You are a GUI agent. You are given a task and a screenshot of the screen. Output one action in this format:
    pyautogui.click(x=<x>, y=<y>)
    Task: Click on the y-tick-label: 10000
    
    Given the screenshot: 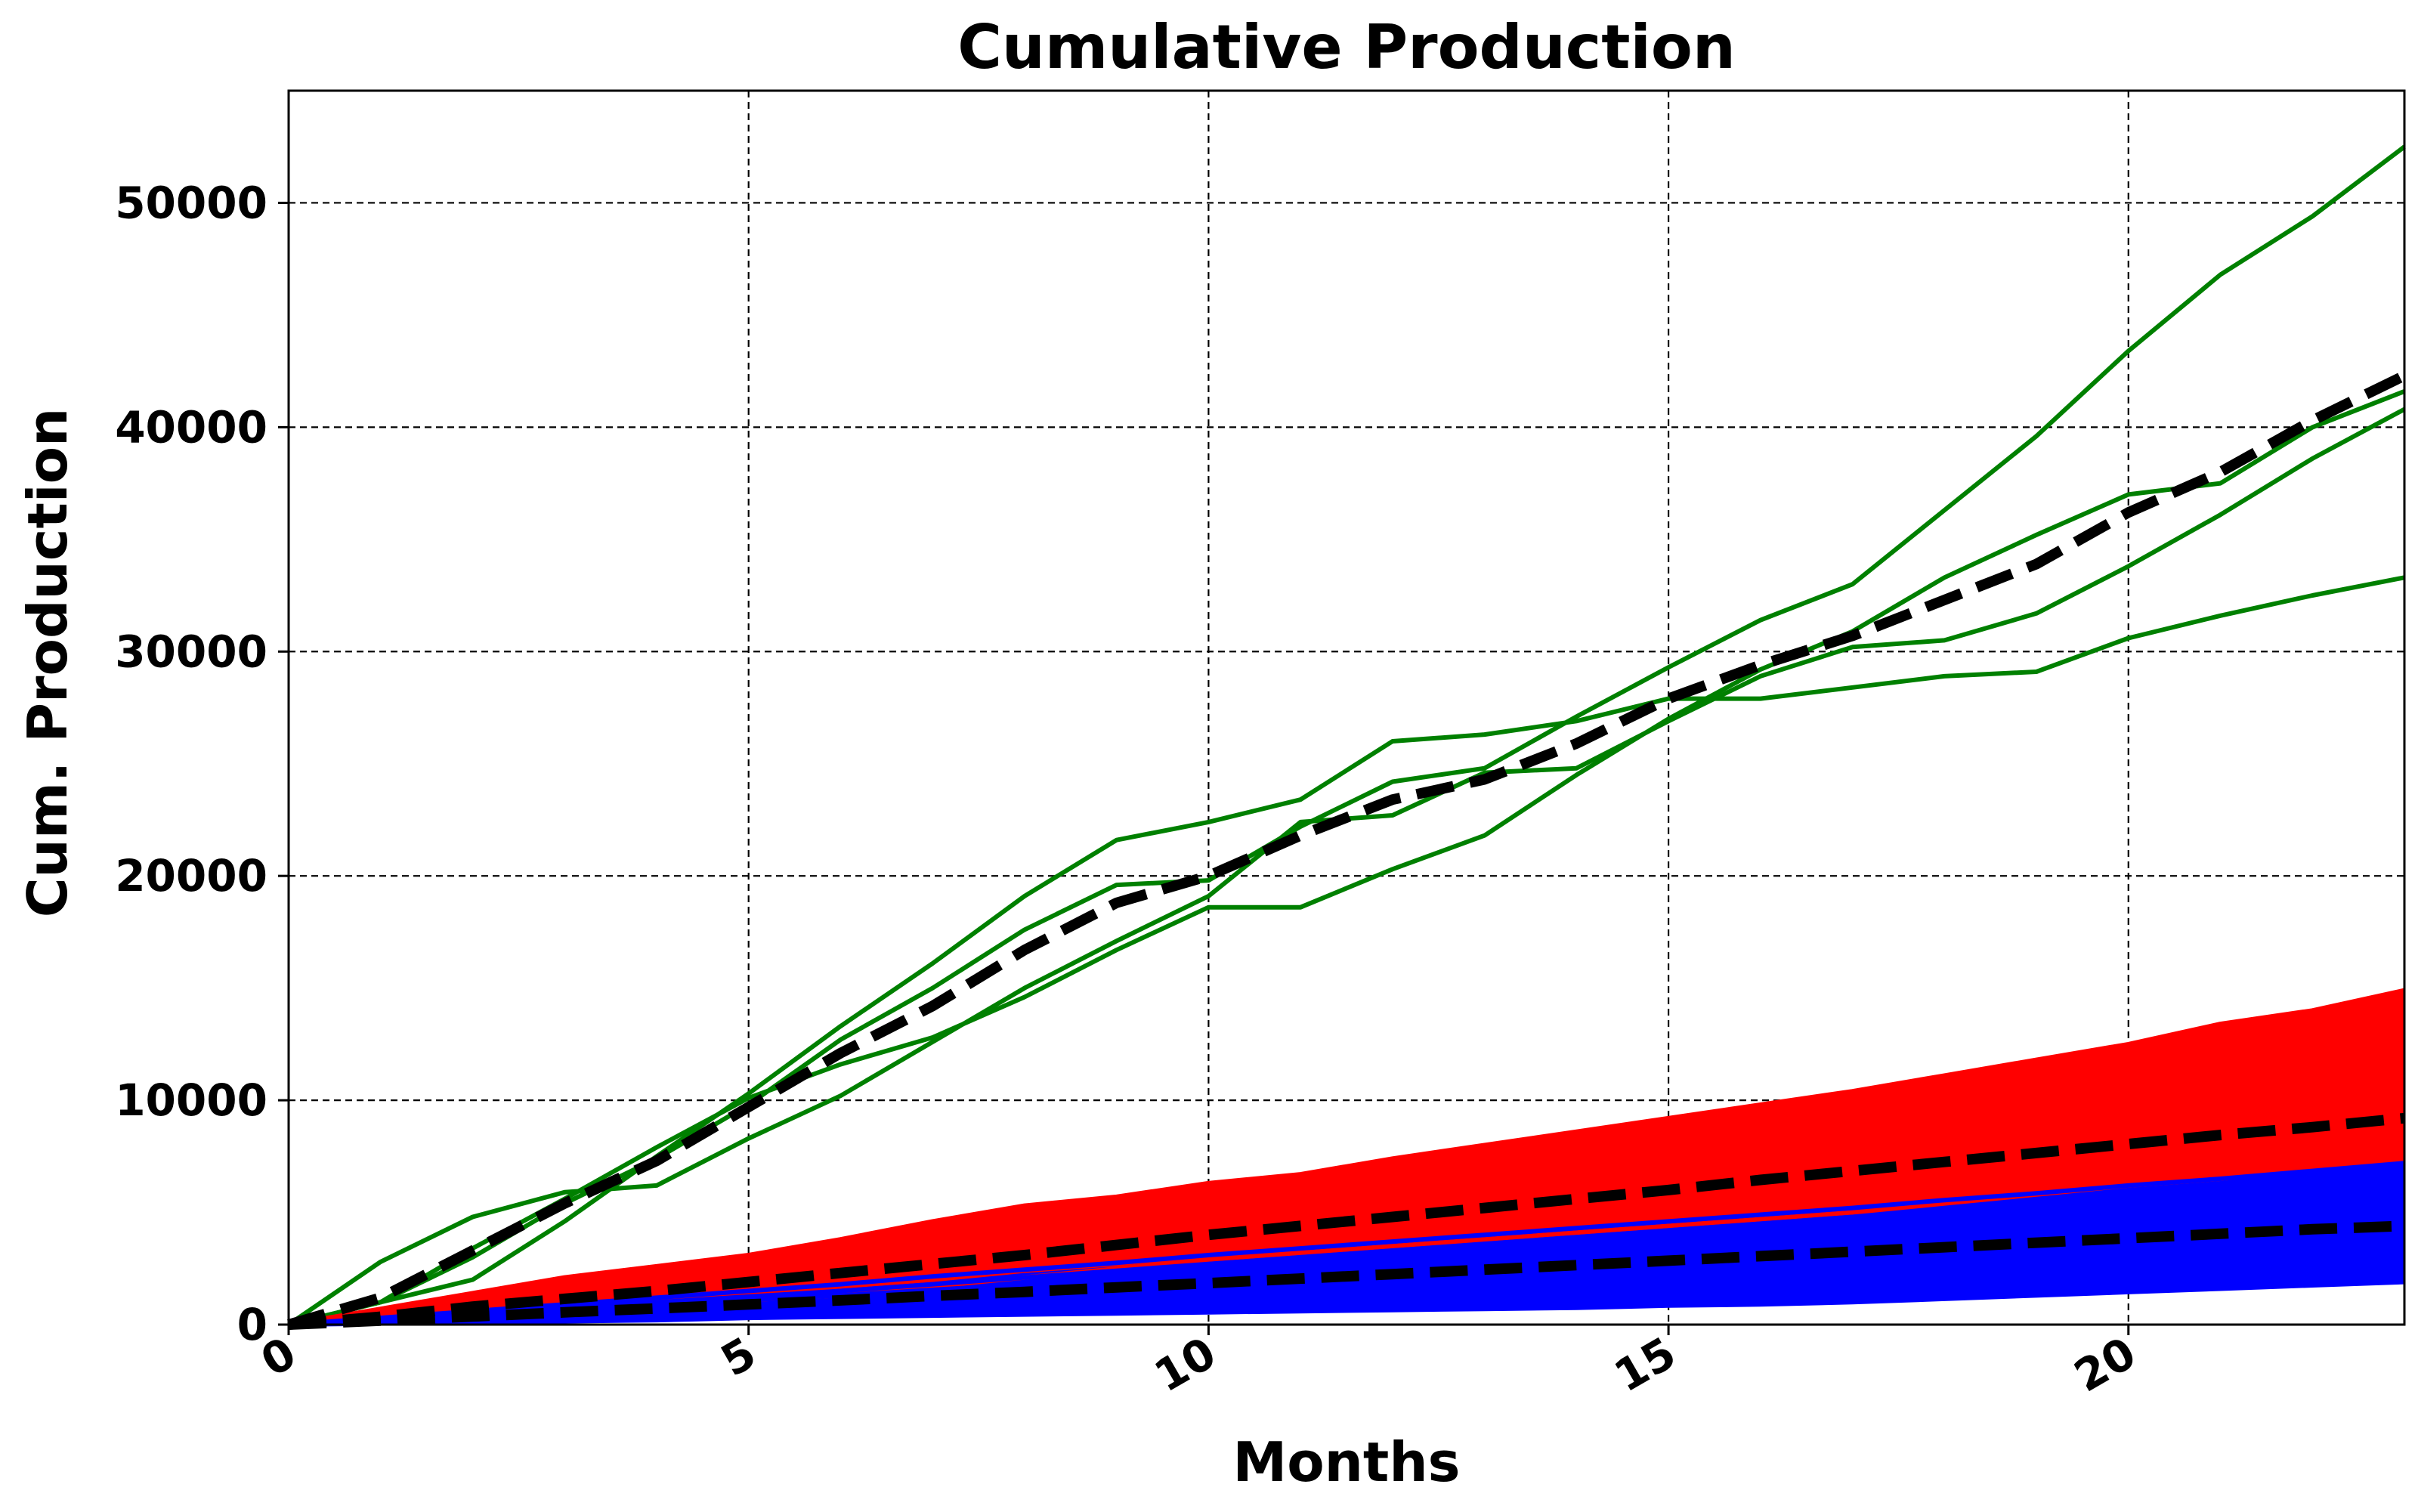 What is the action you would take?
    pyautogui.click(x=191, y=1100)
    